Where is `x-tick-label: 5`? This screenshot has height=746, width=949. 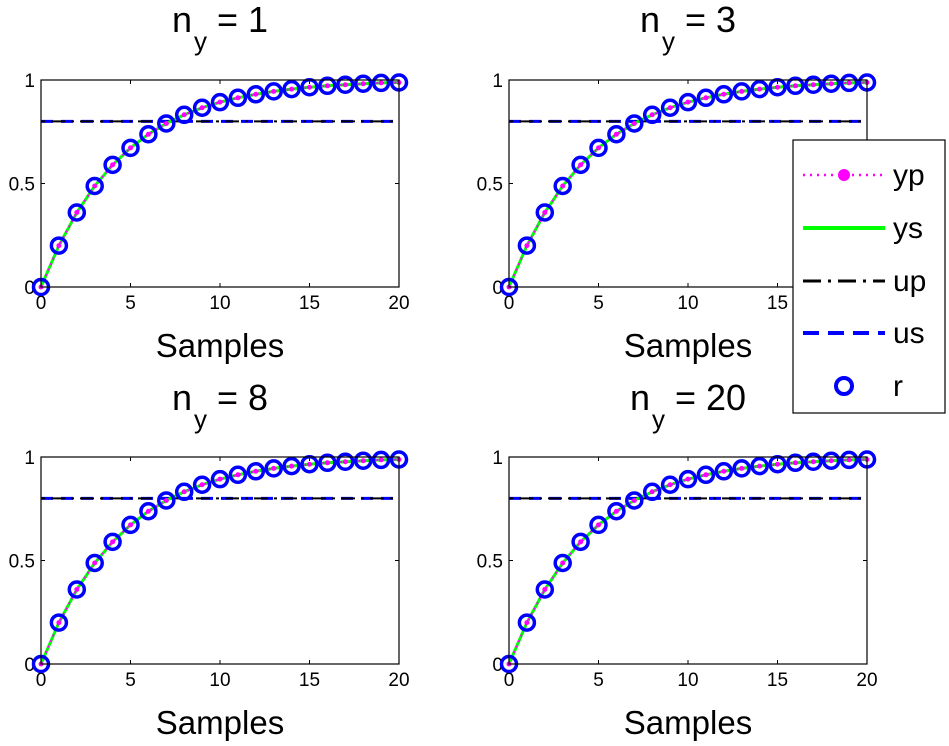 x-tick-label: 5 is located at coordinates (598, 680).